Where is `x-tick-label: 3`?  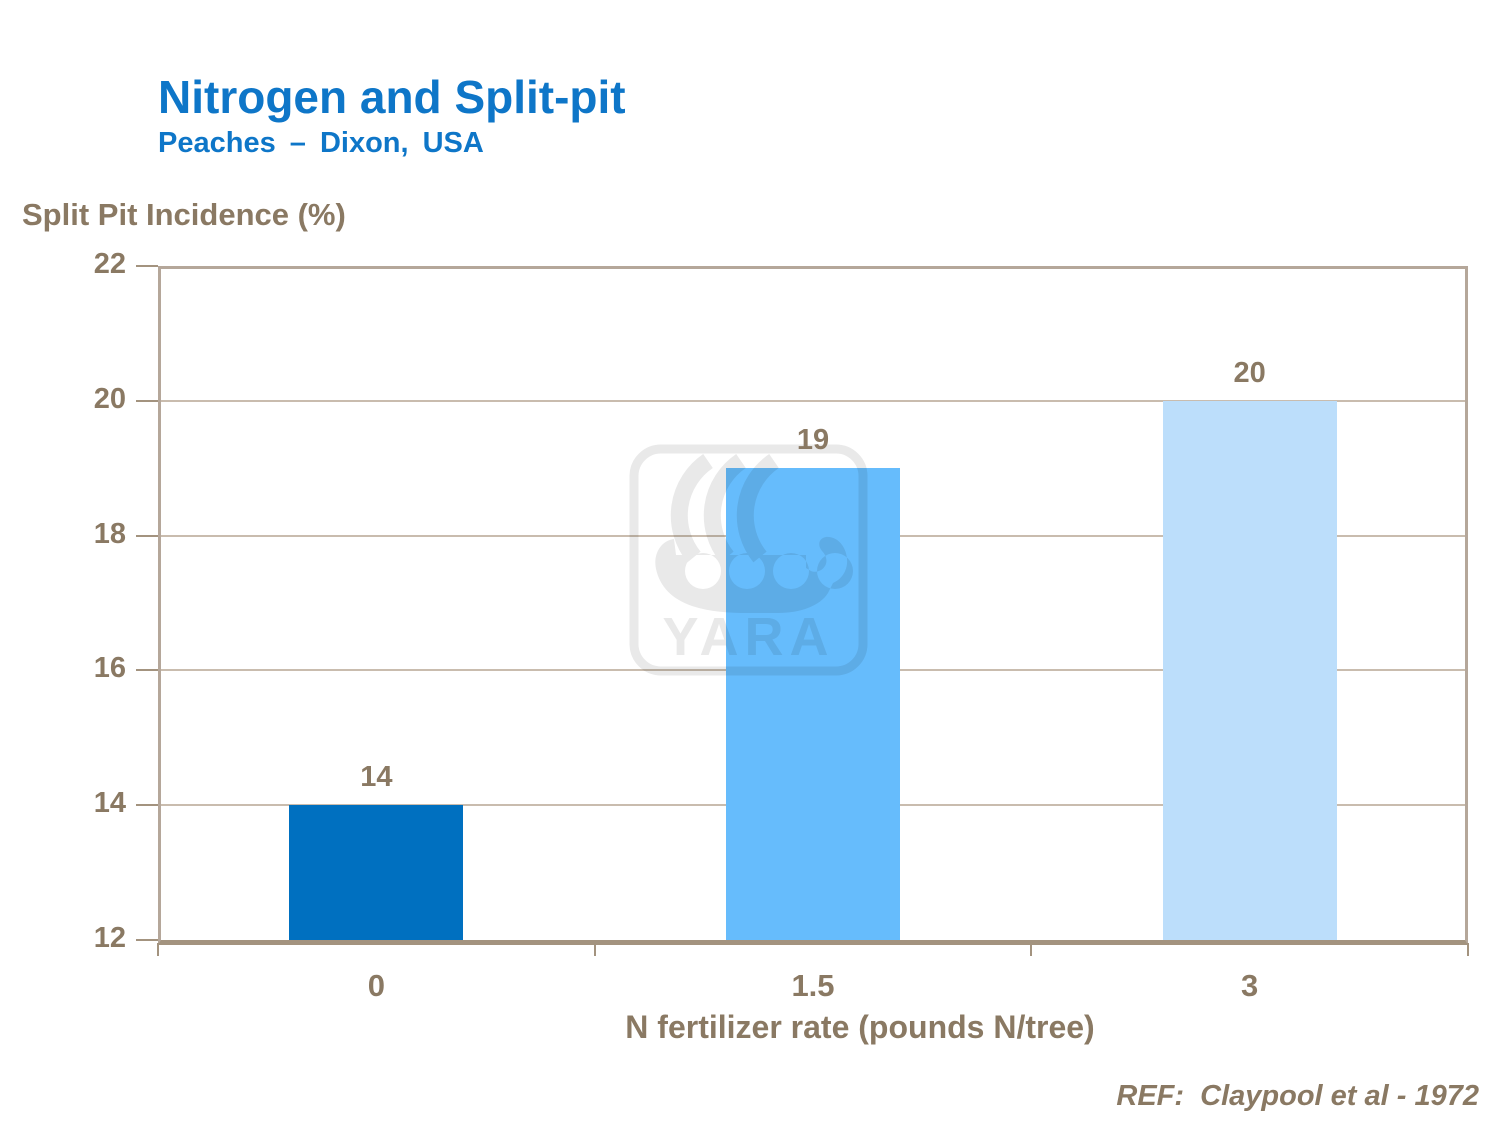 x-tick-label: 3 is located at coordinates (1250, 985).